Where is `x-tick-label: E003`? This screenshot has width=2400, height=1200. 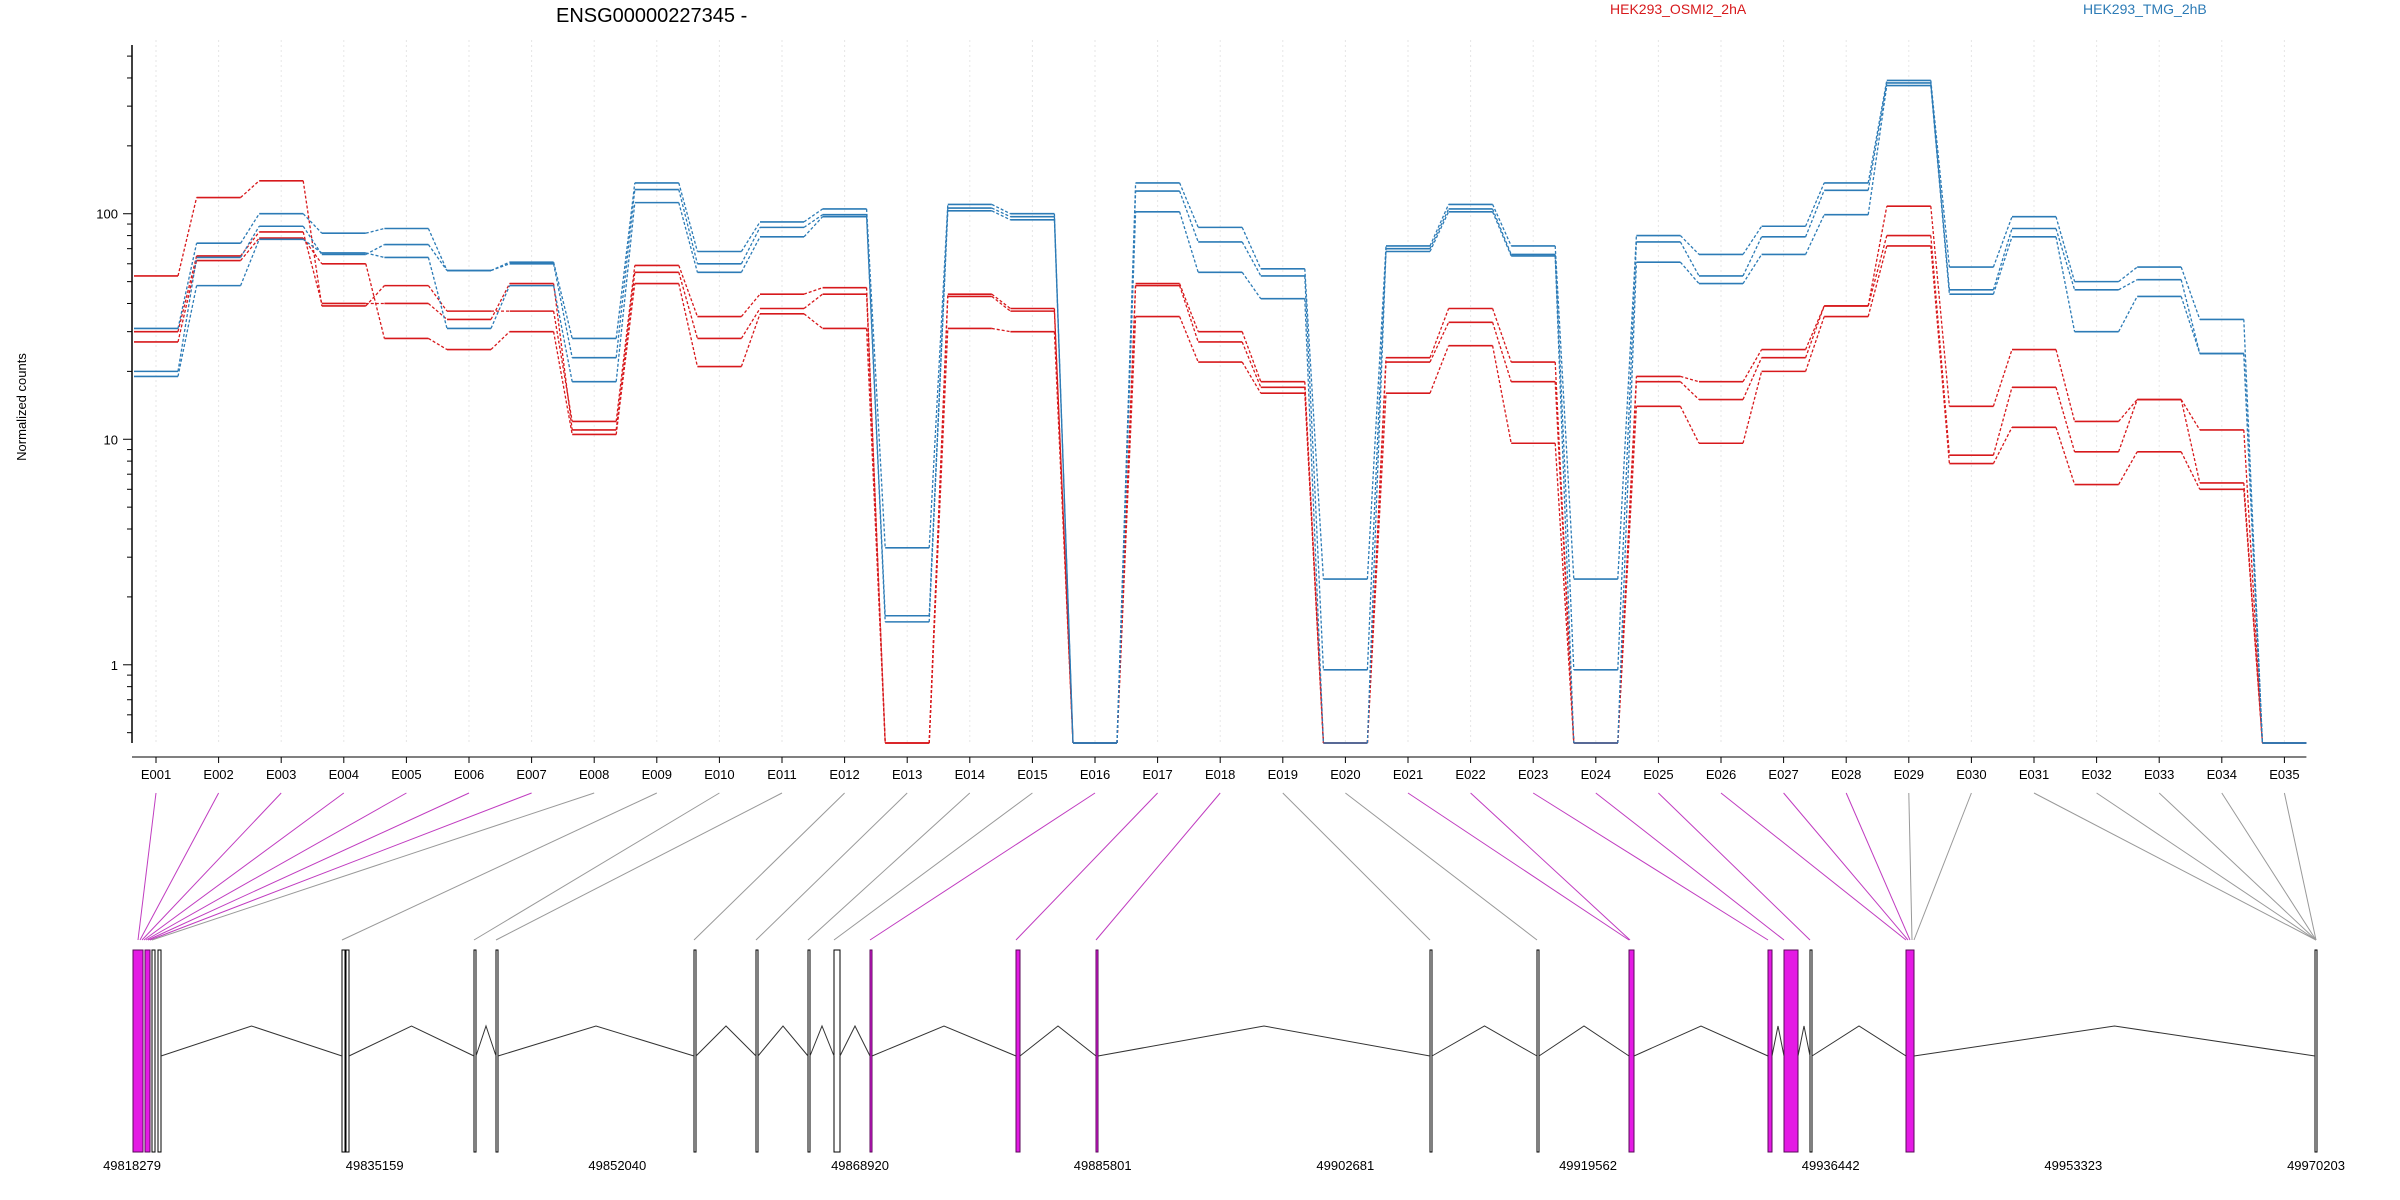 x-tick-label: E003 is located at coordinates (281, 774).